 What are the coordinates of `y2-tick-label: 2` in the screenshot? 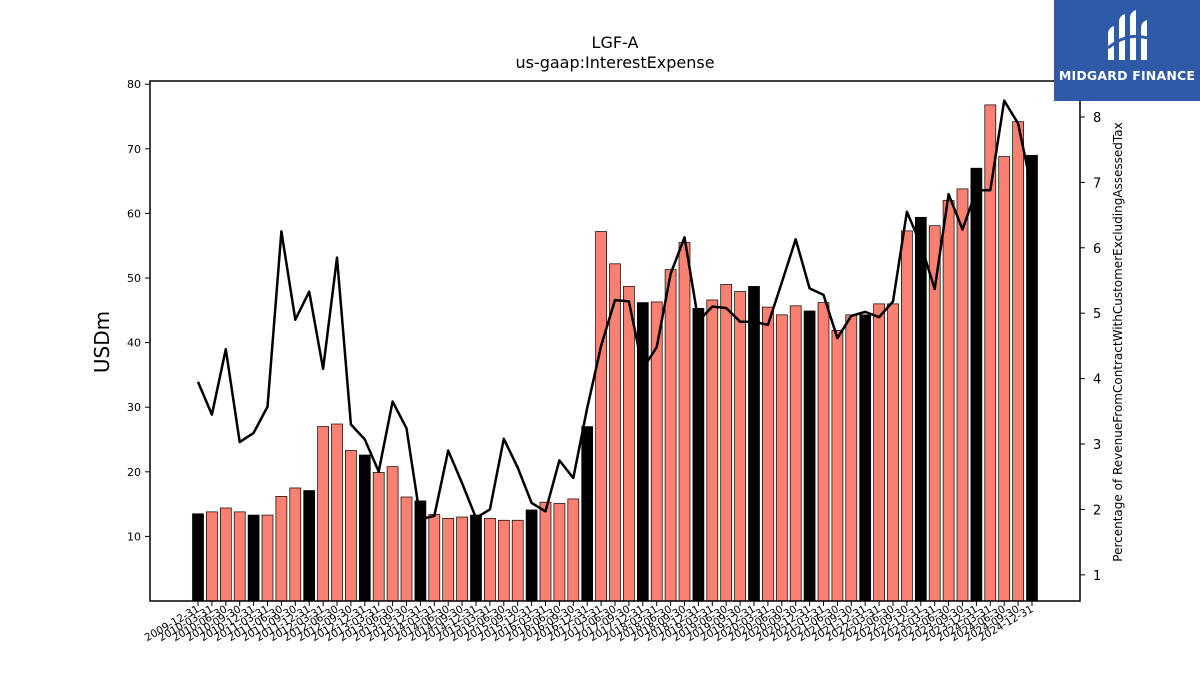 It's located at (1097, 510).